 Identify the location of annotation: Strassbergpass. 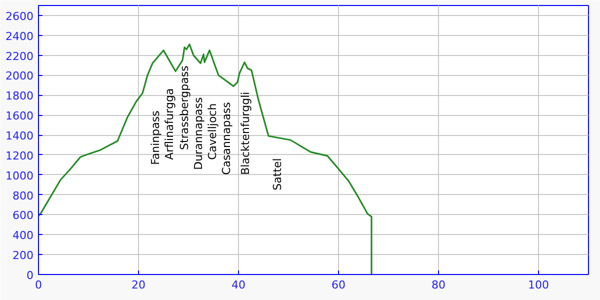
(184, 107).